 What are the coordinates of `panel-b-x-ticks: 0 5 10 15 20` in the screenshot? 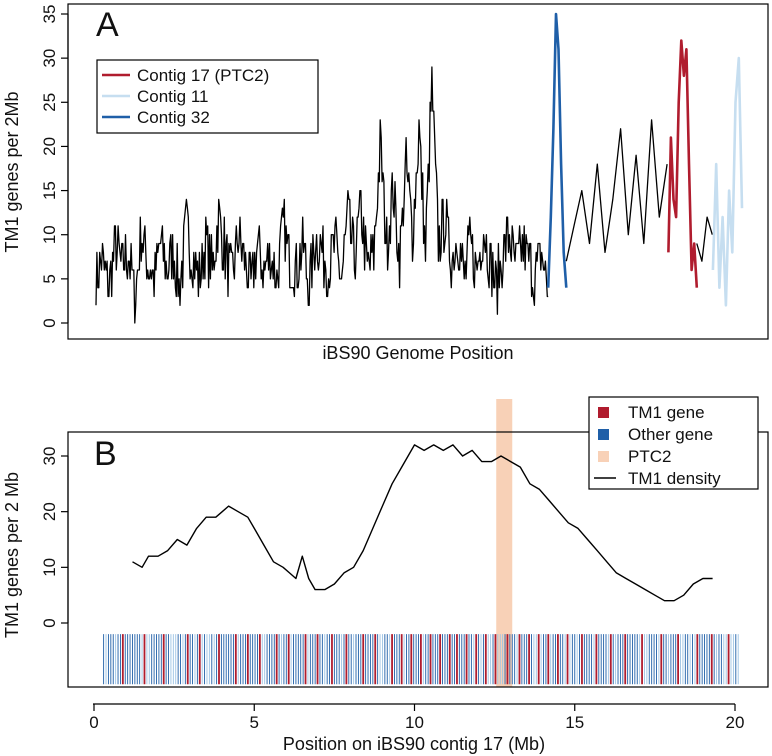 It's located at (416, 718).